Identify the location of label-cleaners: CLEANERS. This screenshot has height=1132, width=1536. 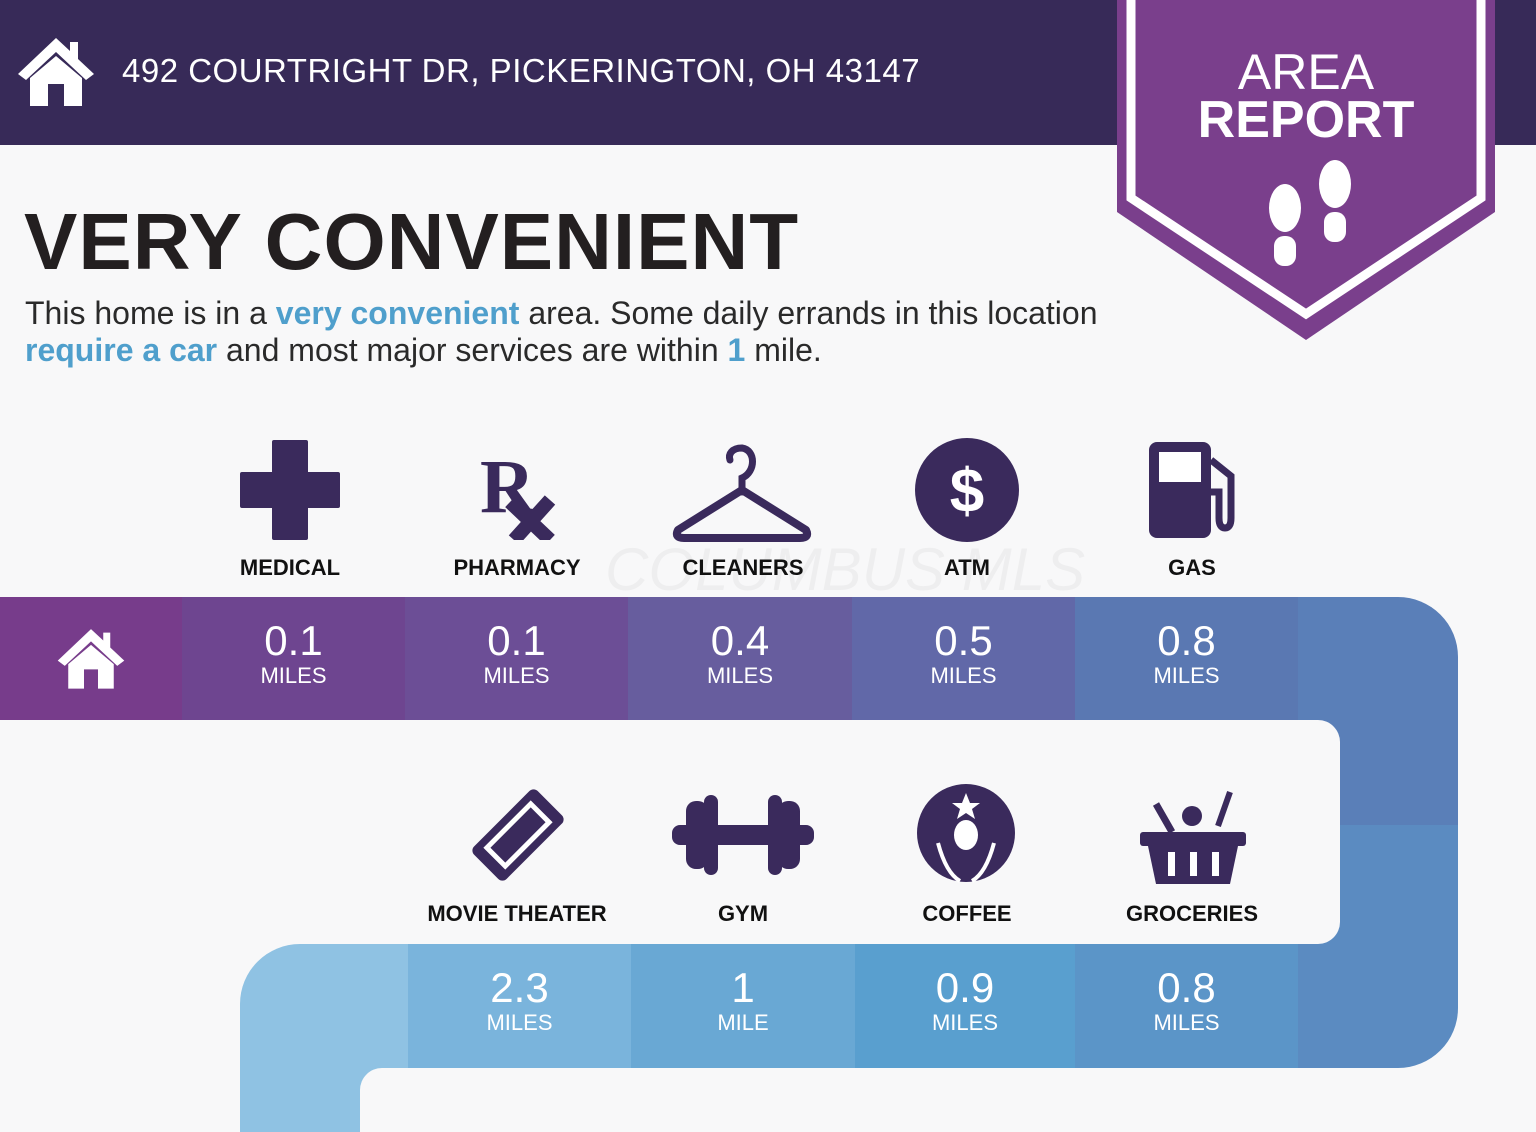
(743, 567).